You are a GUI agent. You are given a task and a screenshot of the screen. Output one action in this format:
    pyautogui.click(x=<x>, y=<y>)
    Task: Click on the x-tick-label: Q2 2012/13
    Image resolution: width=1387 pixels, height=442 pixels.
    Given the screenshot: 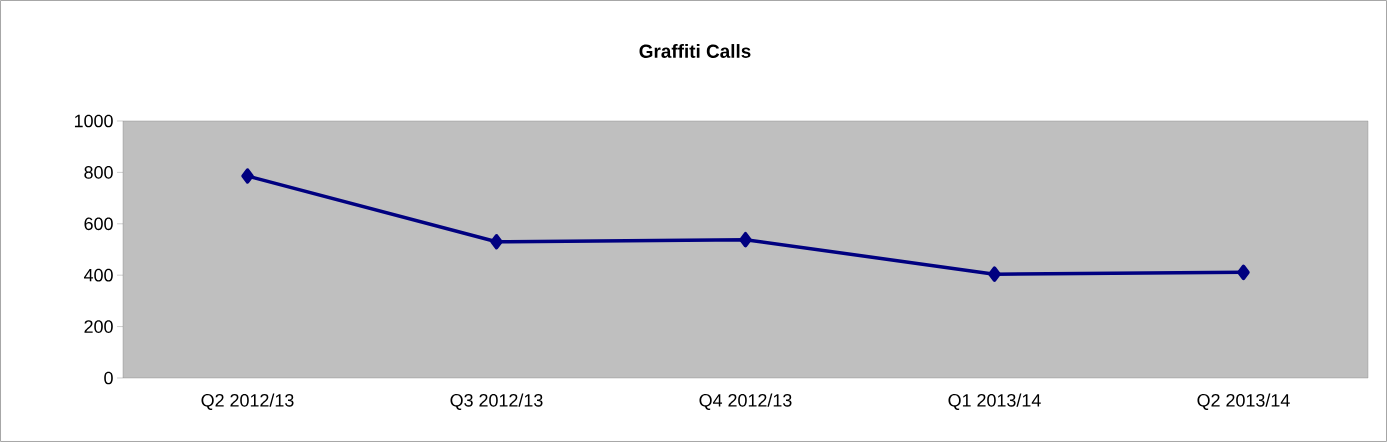 What is the action you would take?
    pyautogui.click(x=247, y=401)
    